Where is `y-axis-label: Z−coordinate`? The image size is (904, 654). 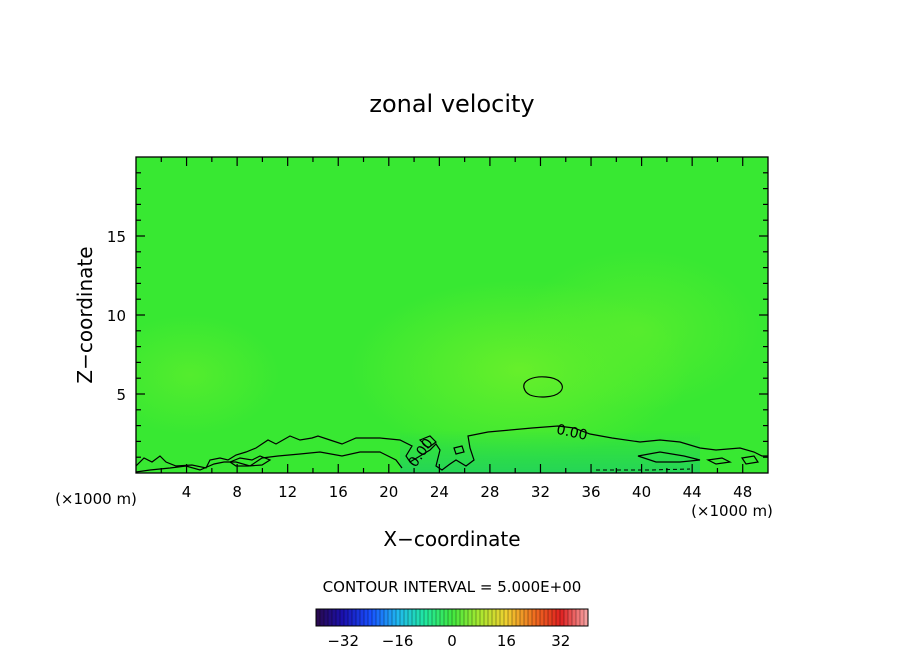
y-axis-label: Z−coordinate is located at coordinates (85, 314).